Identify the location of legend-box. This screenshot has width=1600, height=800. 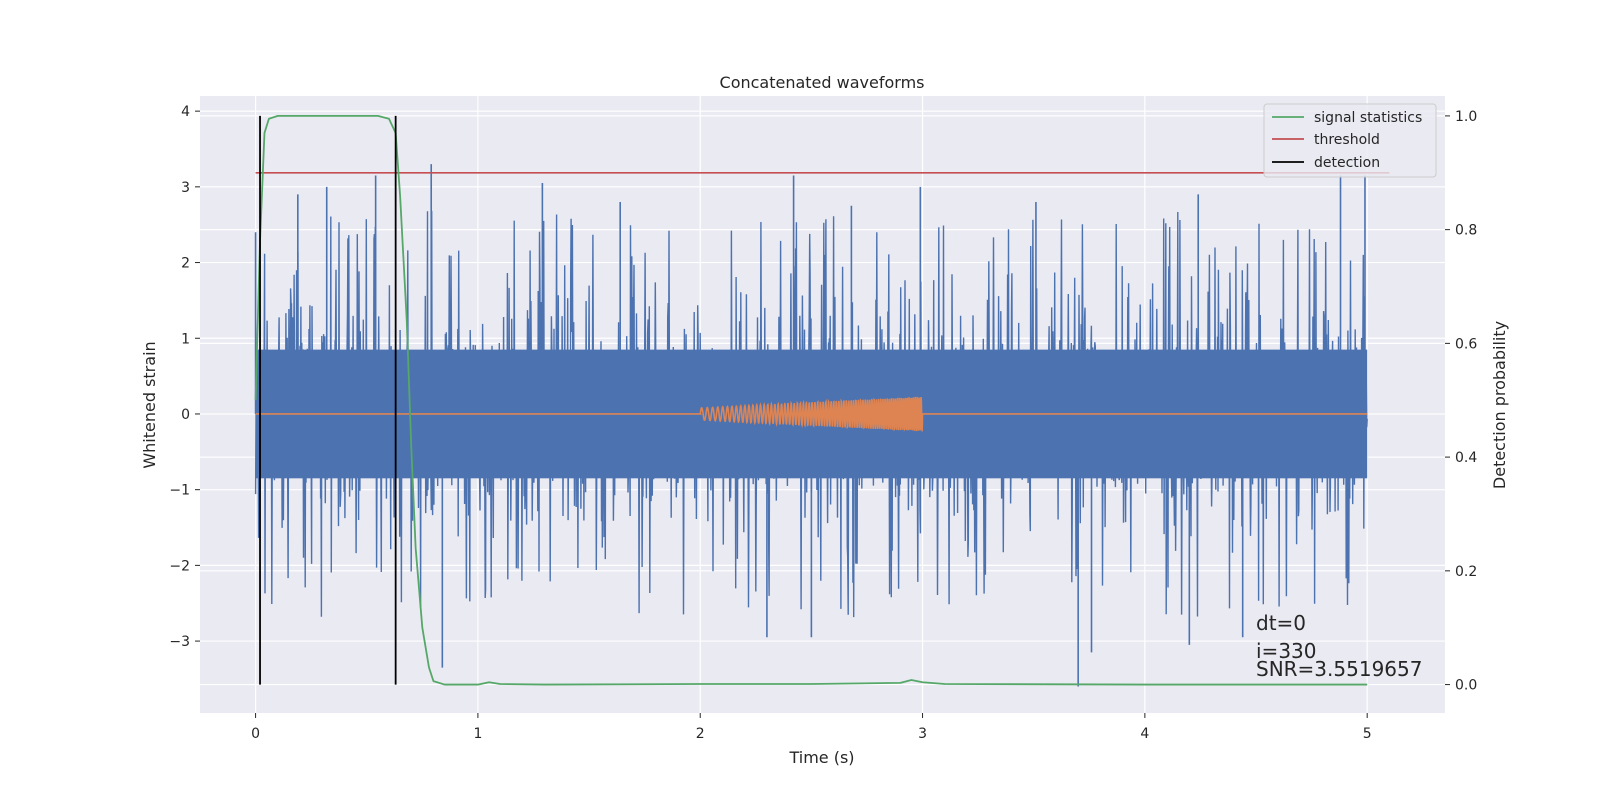
(1350, 140).